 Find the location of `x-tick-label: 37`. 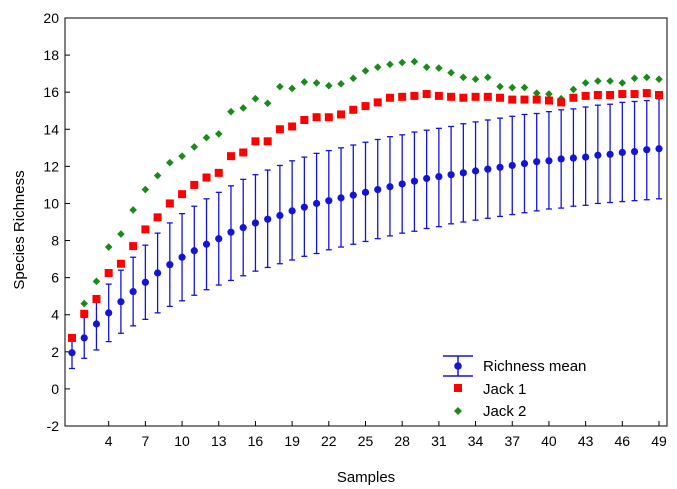

x-tick-label: 37 is located at coordinates (512, 441).